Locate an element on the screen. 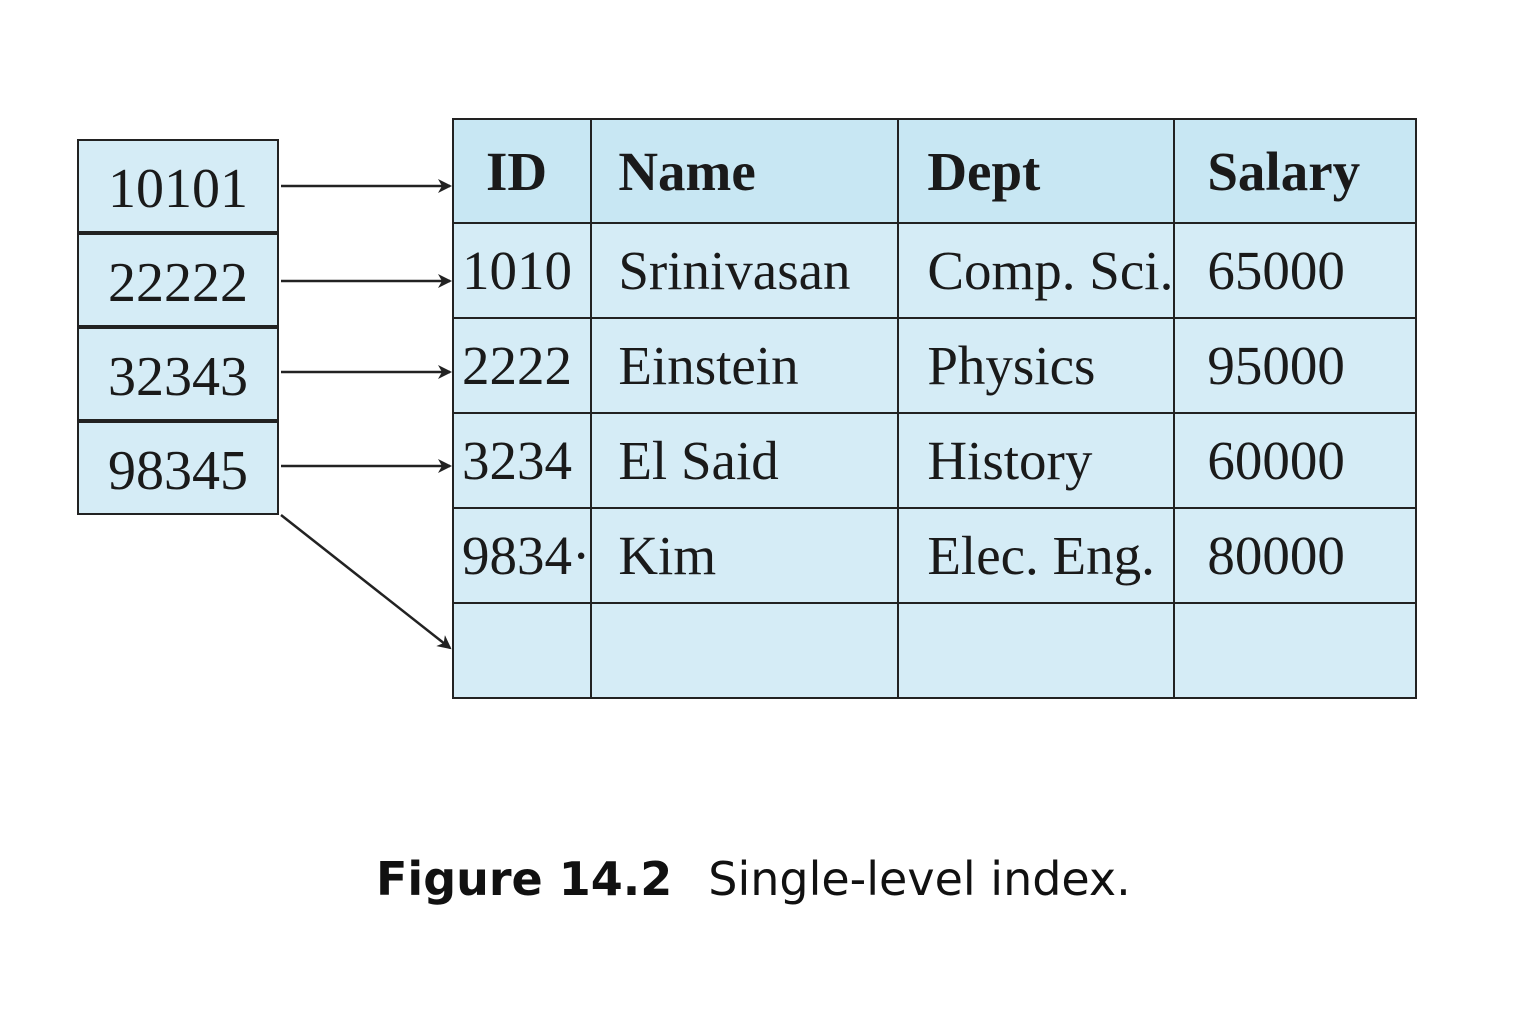 The image size is (1536, 1024). table-row: 1010 Srinivasan Comp. Sci. 65000 is located at coordinates (934, 270).